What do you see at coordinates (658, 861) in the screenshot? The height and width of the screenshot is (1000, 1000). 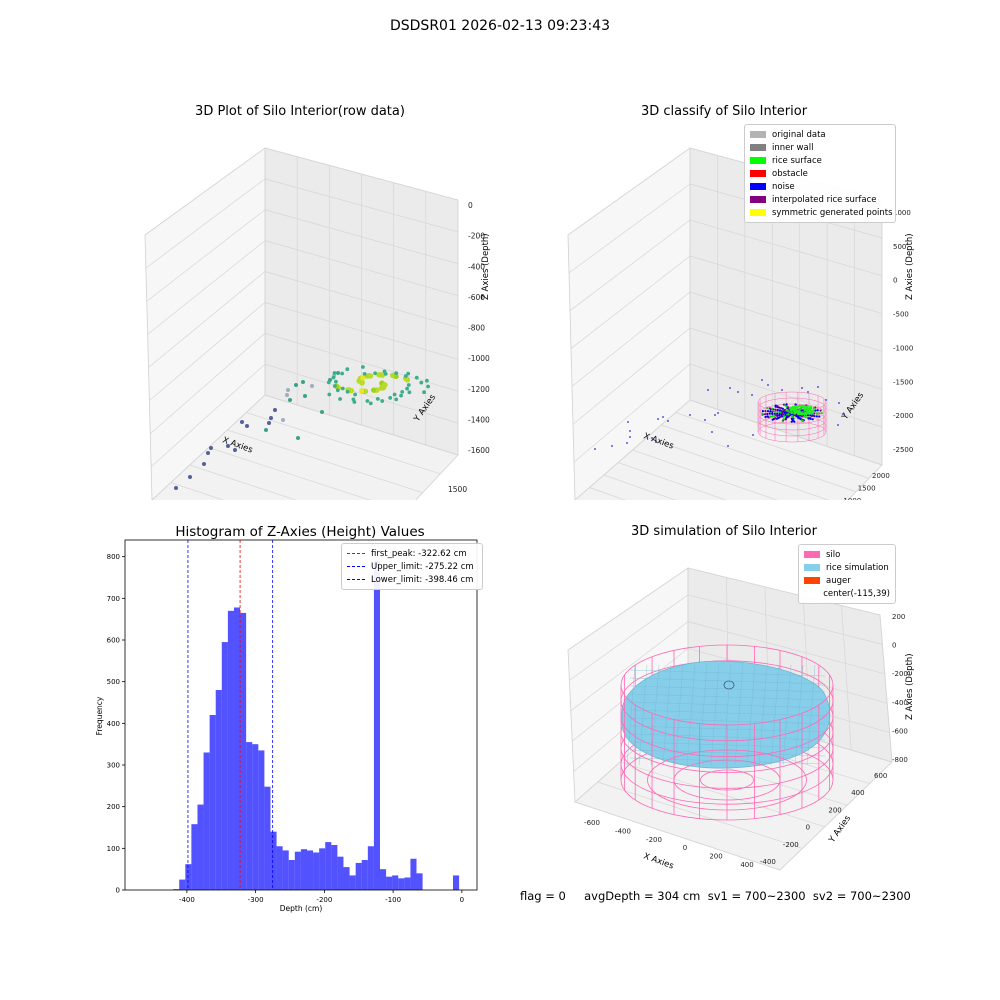 I see `panel4-xlabel: X Axies` at bounding box center [658, 861].